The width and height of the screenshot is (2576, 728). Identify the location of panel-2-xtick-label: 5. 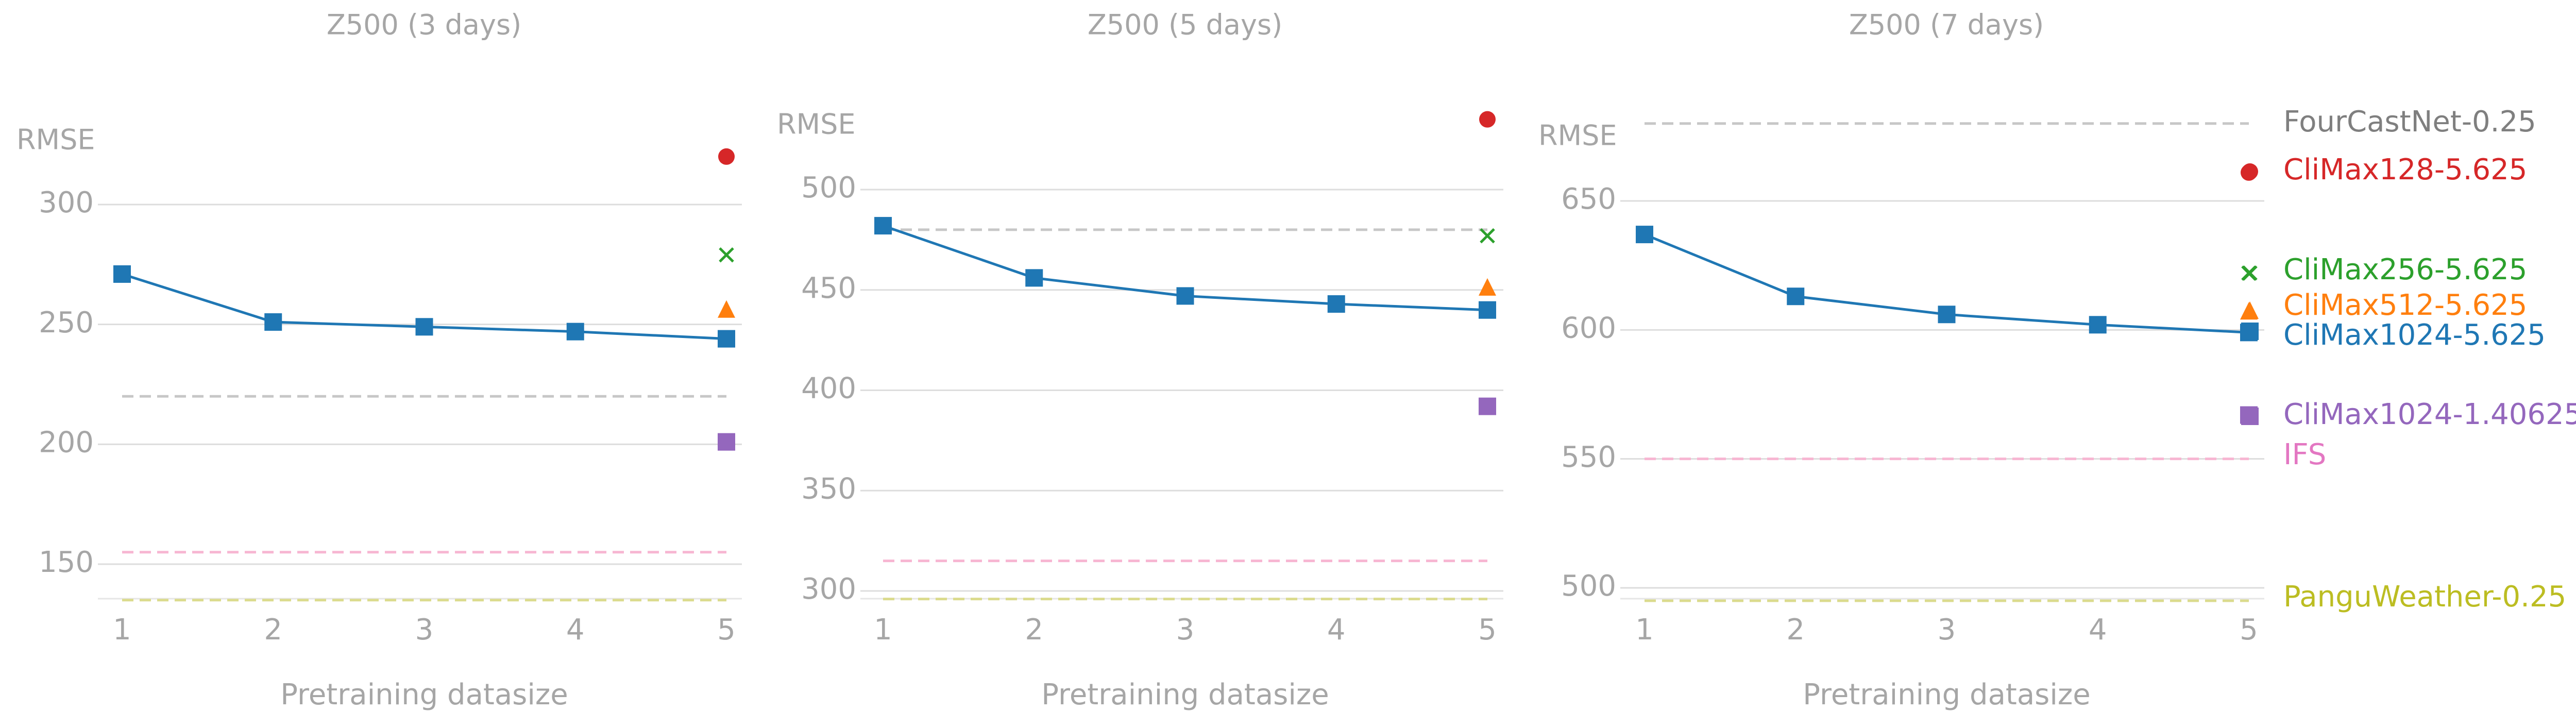
(1487, 630).